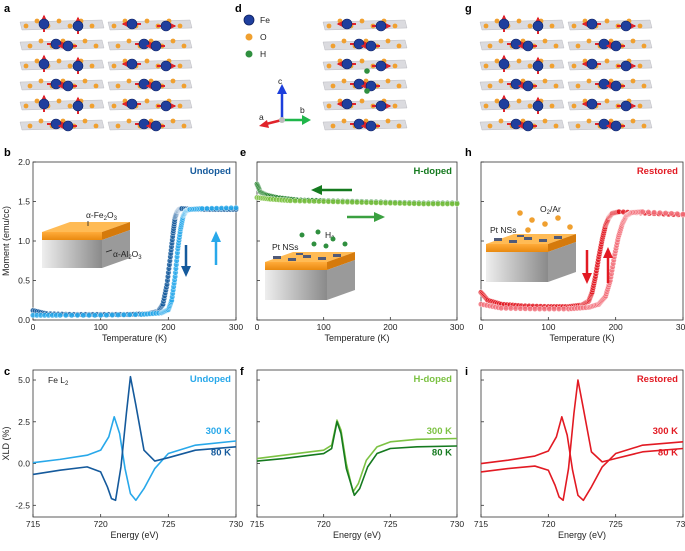 Image resolution: width=685 pixels, height=551 pixels. Describe the element at coordinates (285, 102) in the screenshot. I see `axis-triad: c b a` at that location.